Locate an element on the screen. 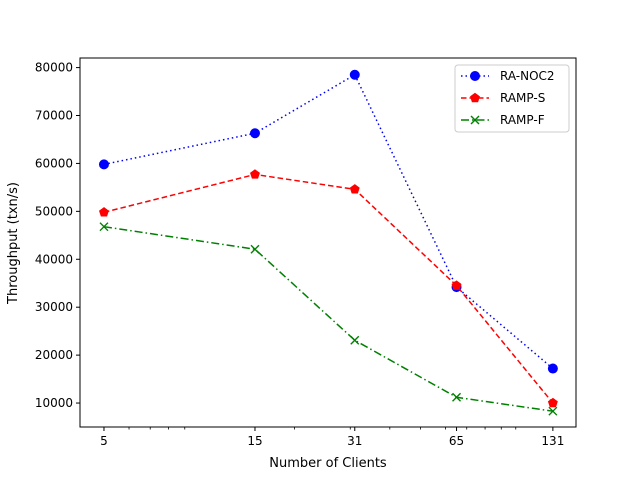 This screenshot has width=640, height=480. legend-box is located at coordinates (512, 98).